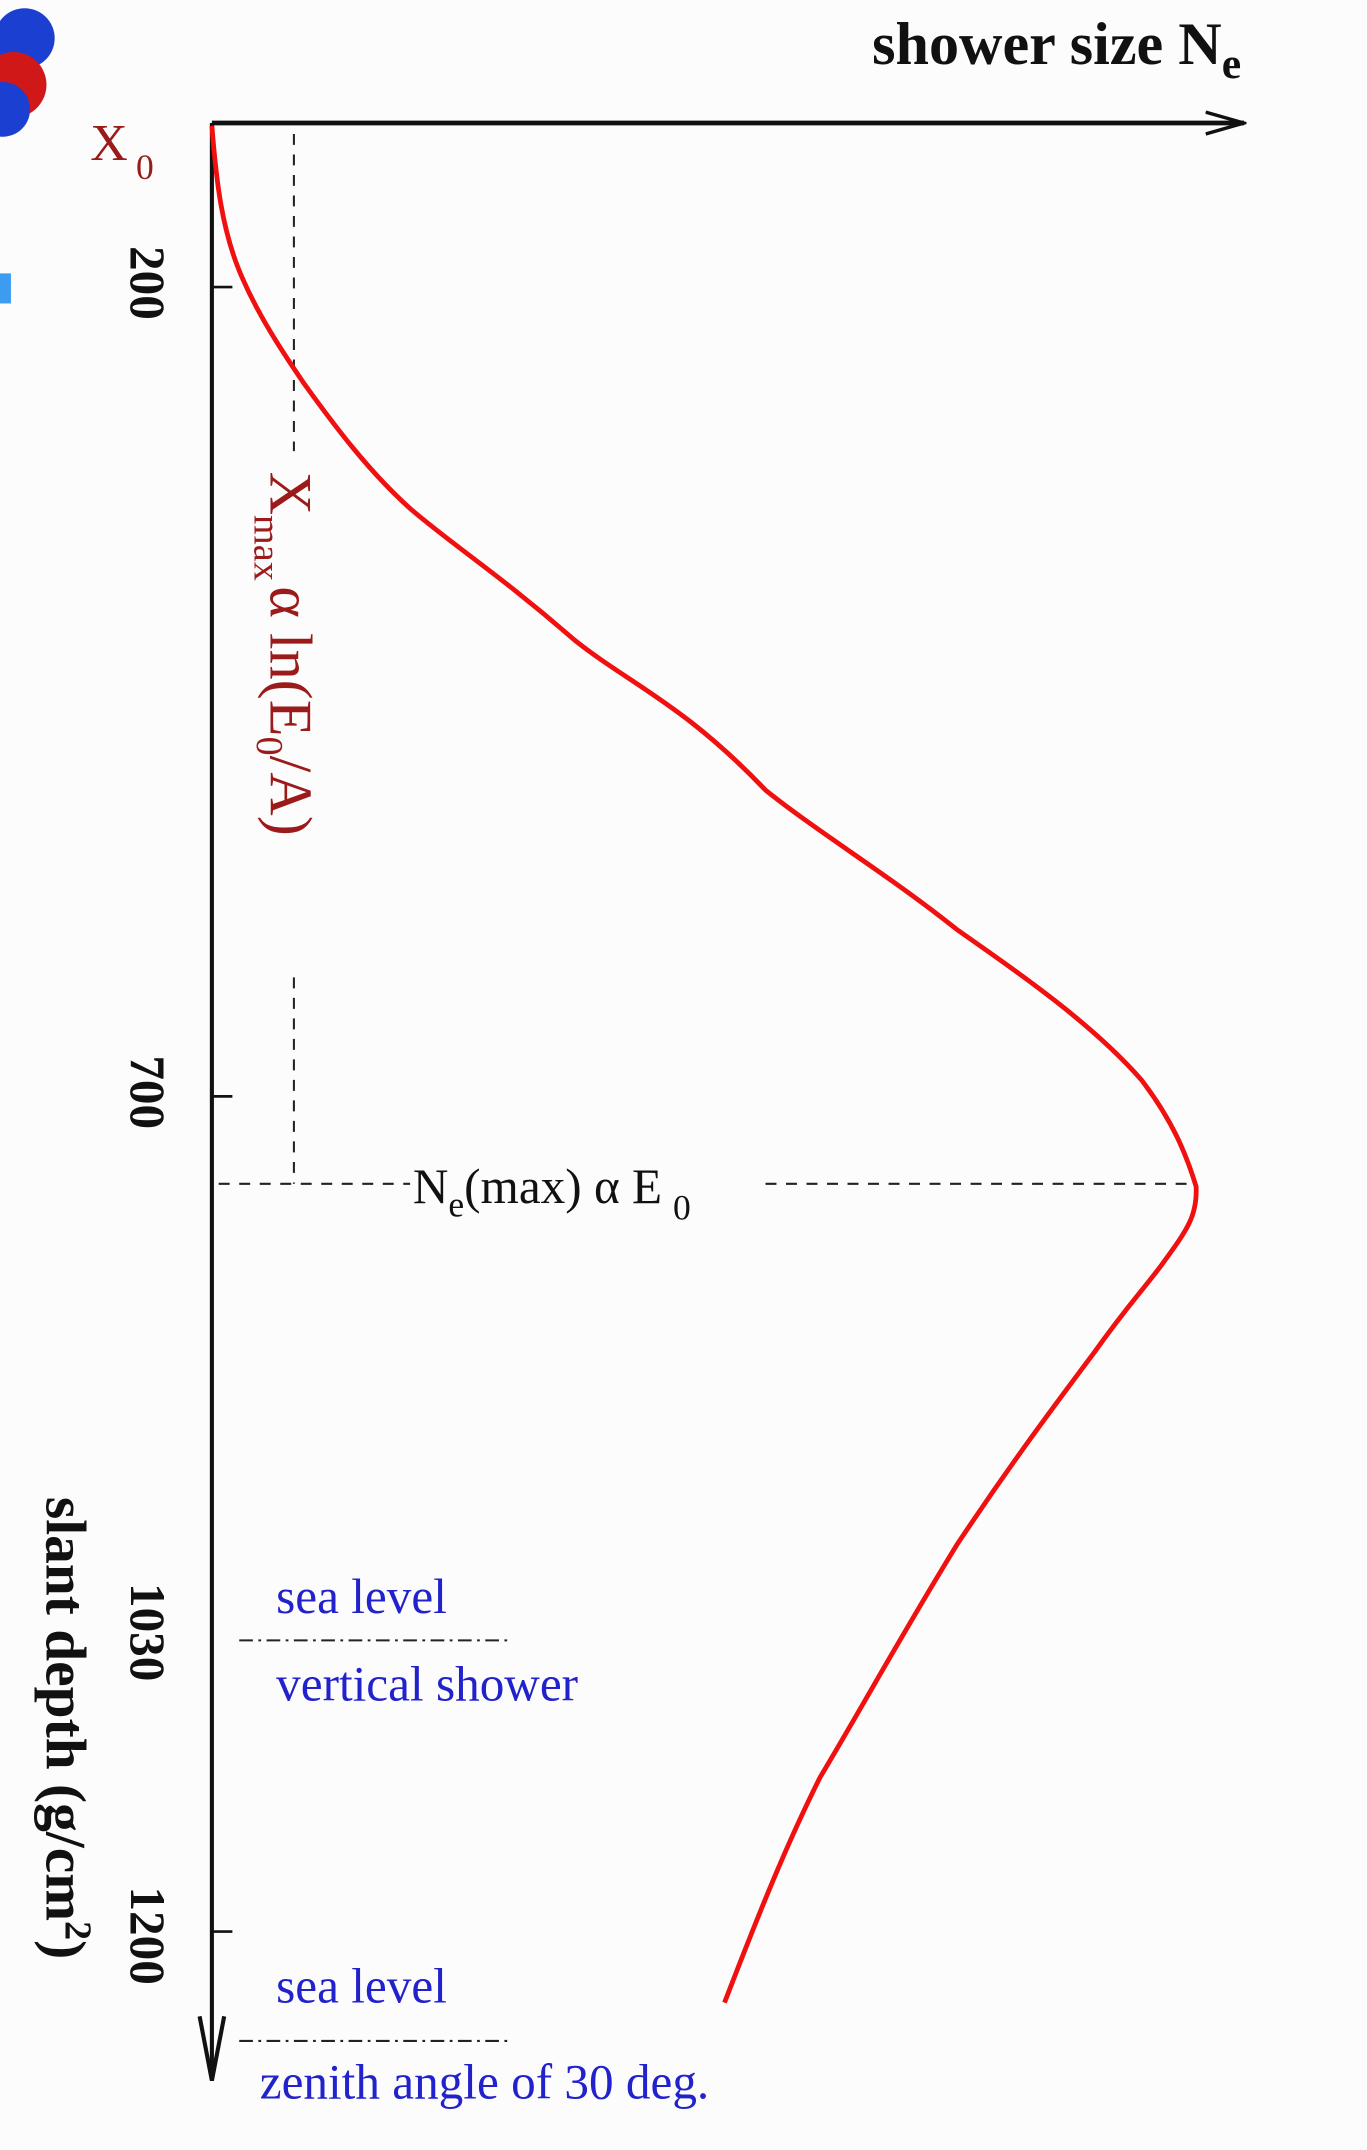 This screenshot has height=2150, width=1367. Describe the element at coordinates (147, 283) in the screenshot. I see `tick-label: 200` at that location.